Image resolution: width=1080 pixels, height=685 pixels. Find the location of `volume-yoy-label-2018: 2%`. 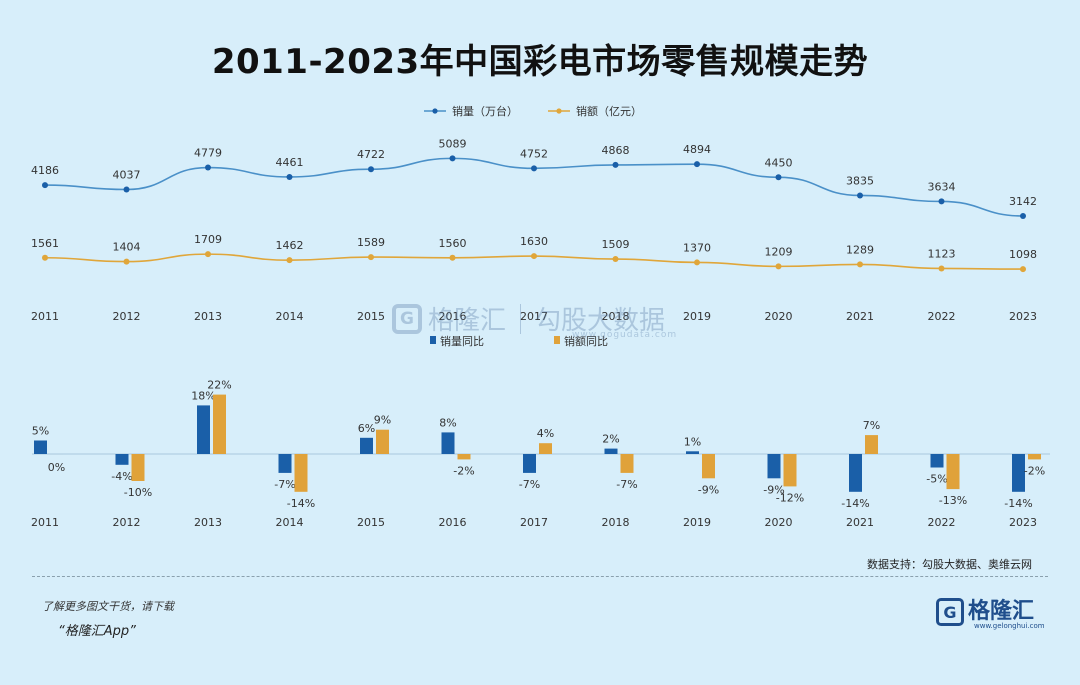

volume-yoy-label-2018: 2% is located at coordinates (610, 439).